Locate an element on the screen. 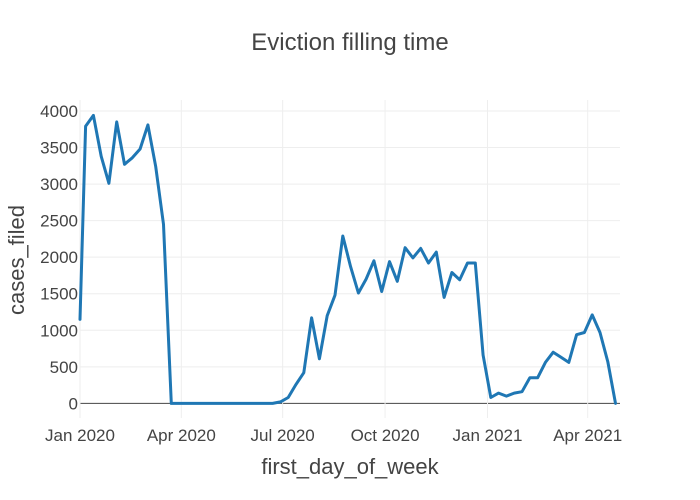 This screenshot has height=500, width=700. y-axis-title: cases_filed is located at coordinates (16, 260).